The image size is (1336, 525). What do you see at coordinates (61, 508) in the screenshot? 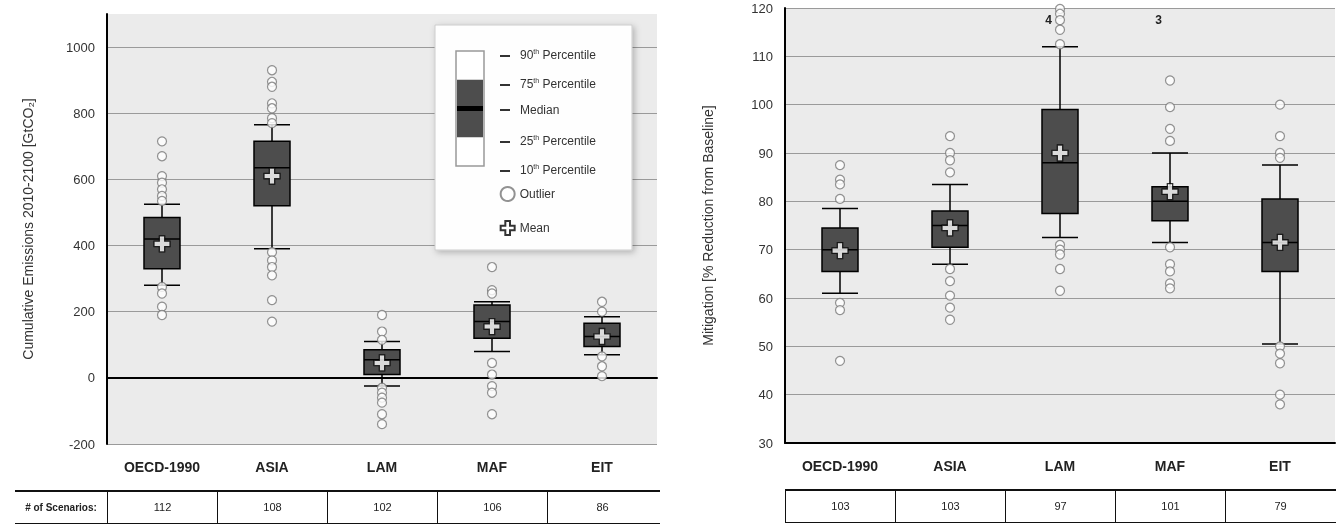
I see `text: # of Scenarios:` at bounding box center [61, 508].